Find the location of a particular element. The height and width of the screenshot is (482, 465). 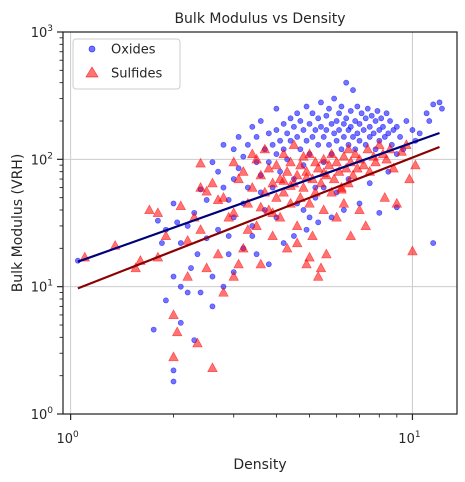

legend-marker-sulfides is located at coordinates (92, 72).